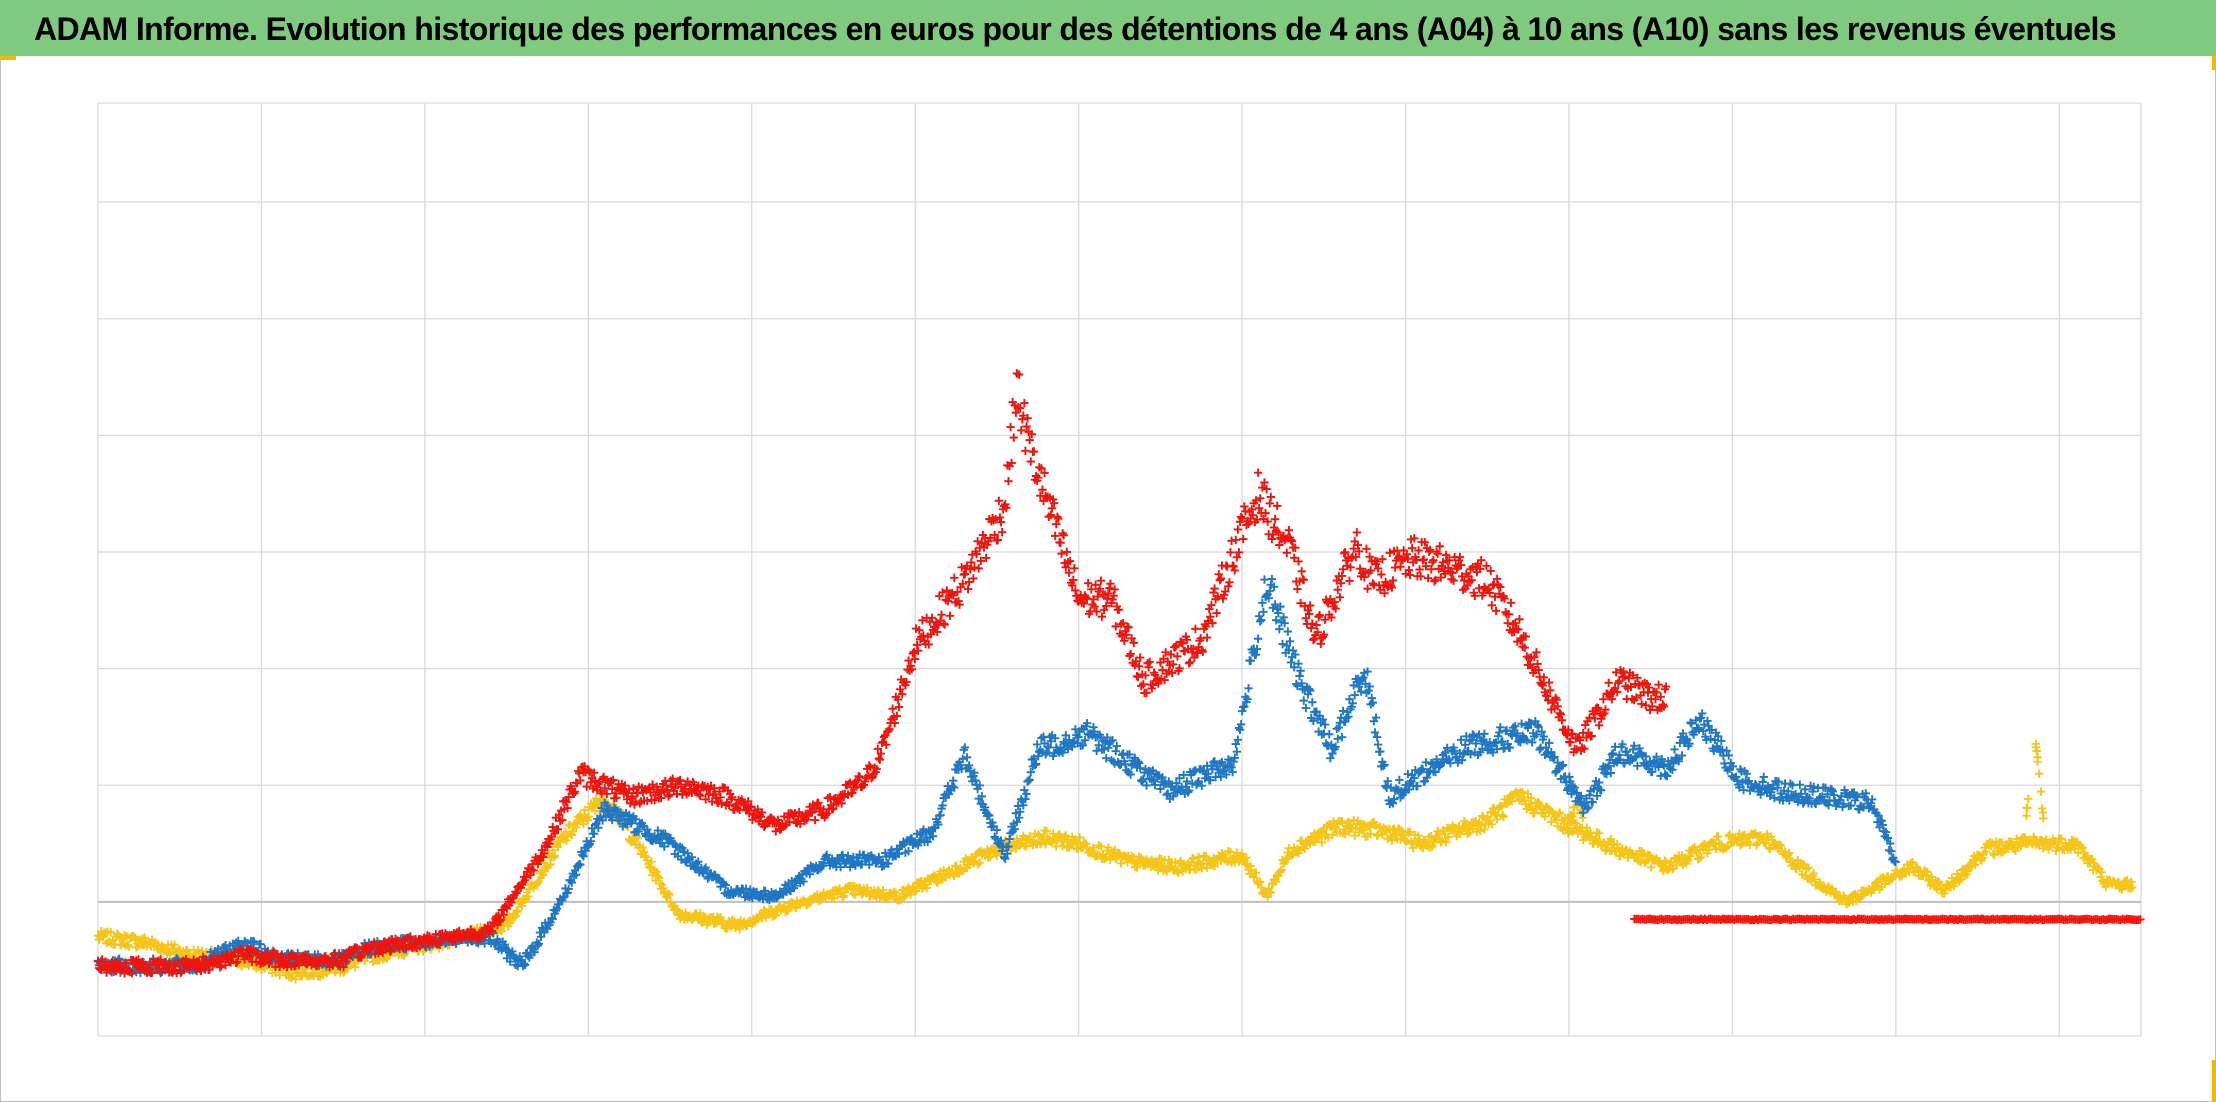 Image resolution: width=2216 pixels, height=1102 pixels. I want to click on corner-accent-top-left, so click(8, 58).